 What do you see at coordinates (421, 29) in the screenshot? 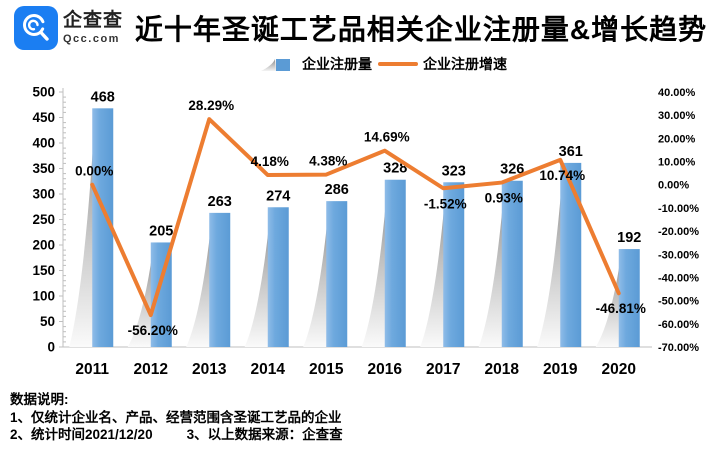
I see `page-title: 近十年圣诞工艺品相关企业注册量&增长趋势` at bounding box center [421, 29].